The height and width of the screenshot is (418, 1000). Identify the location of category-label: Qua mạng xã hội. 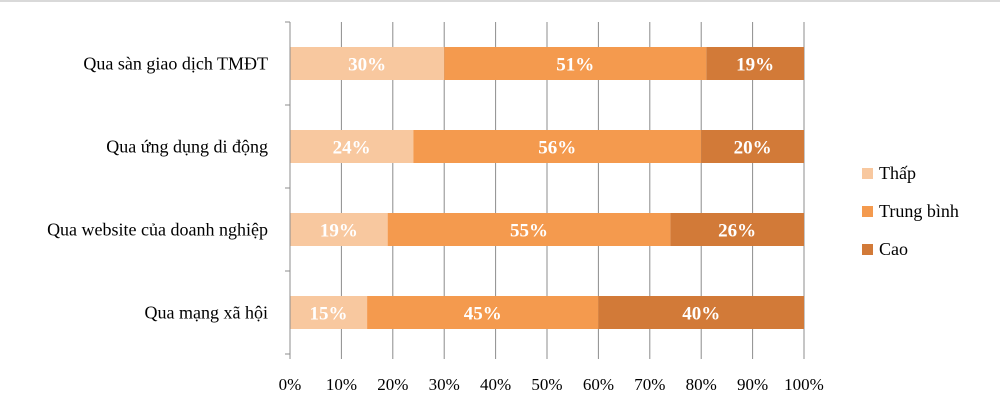
(206, 313).